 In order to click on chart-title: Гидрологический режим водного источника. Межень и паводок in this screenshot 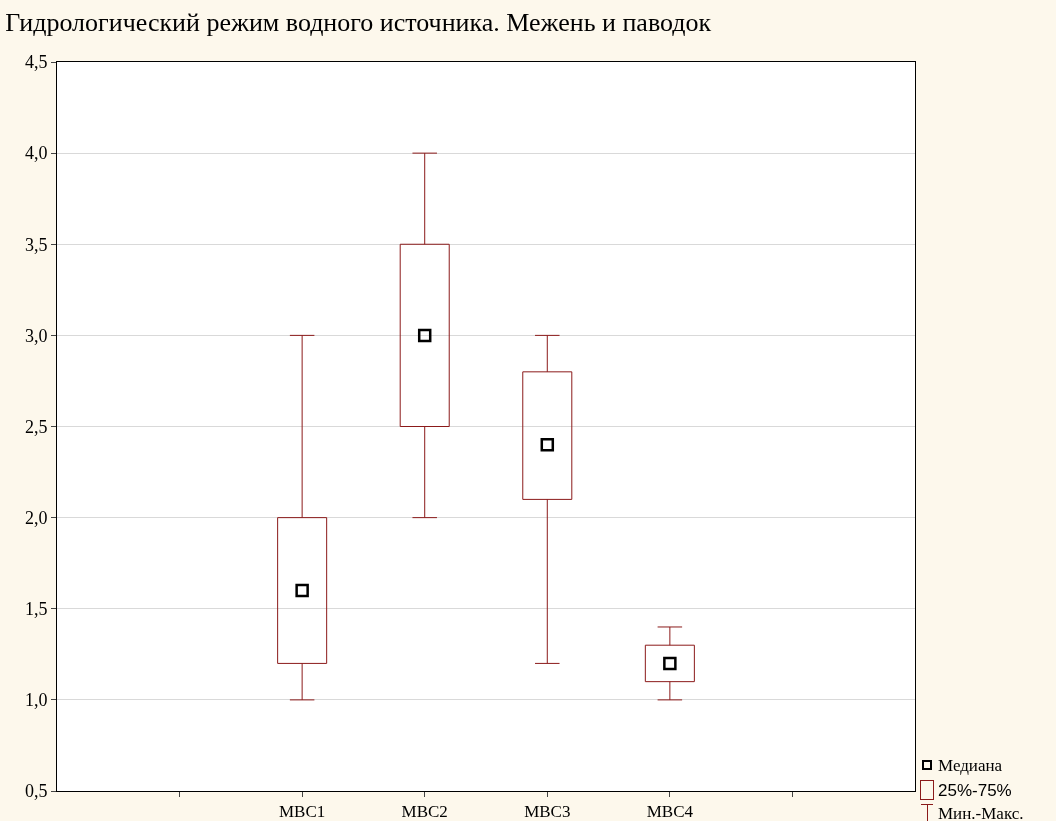, I will do `click(358, 22)`.